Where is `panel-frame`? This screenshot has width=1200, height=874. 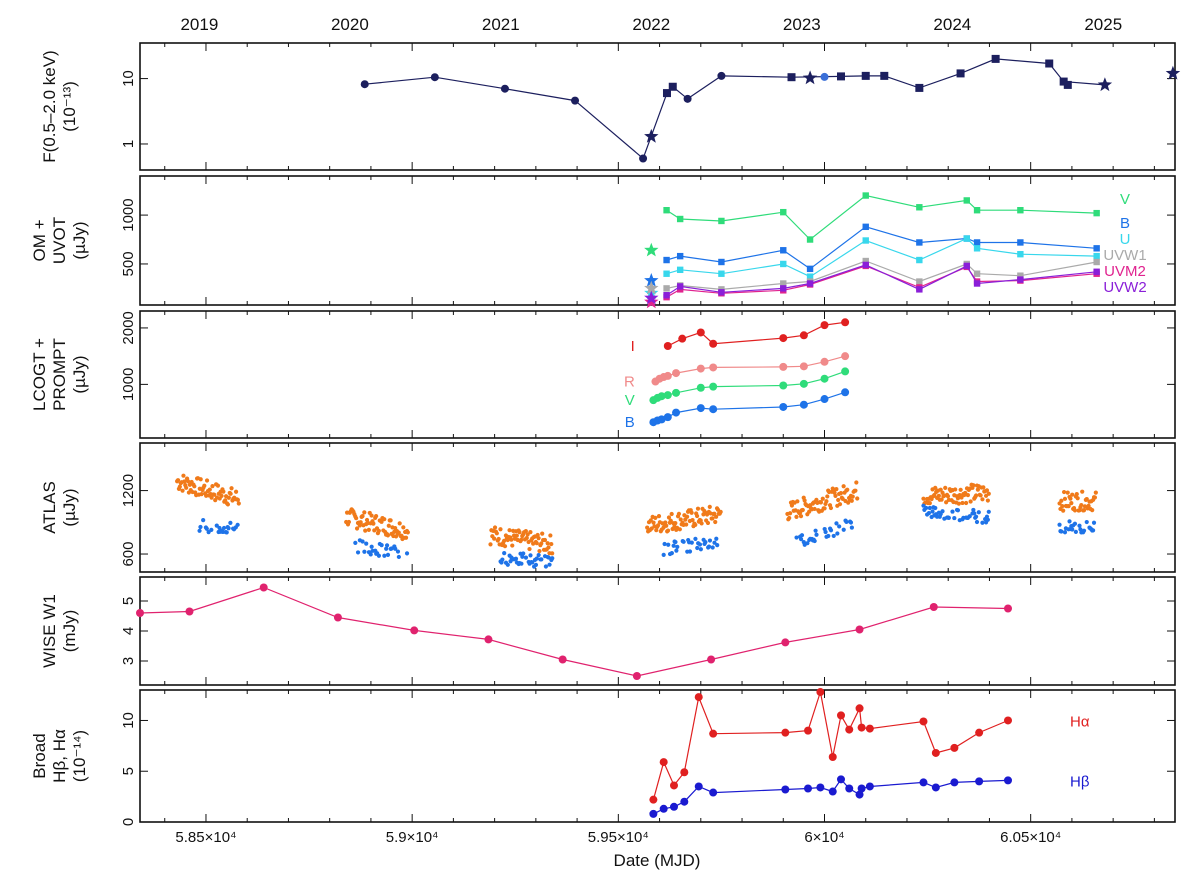
panel-frame is located at coordinates (657, 507).